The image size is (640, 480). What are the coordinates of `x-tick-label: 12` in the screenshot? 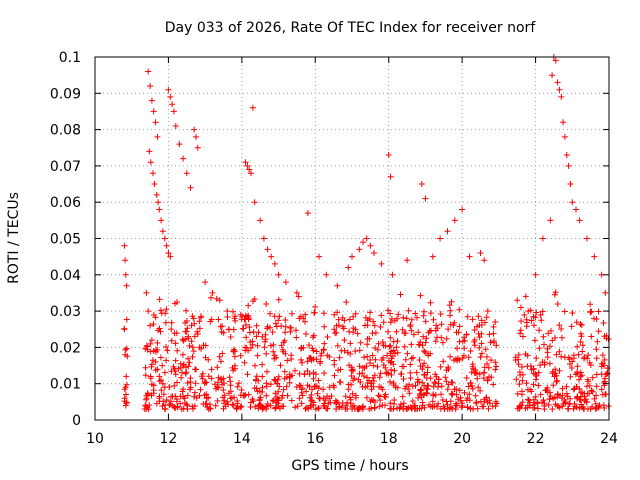 It's located at (169, 439).